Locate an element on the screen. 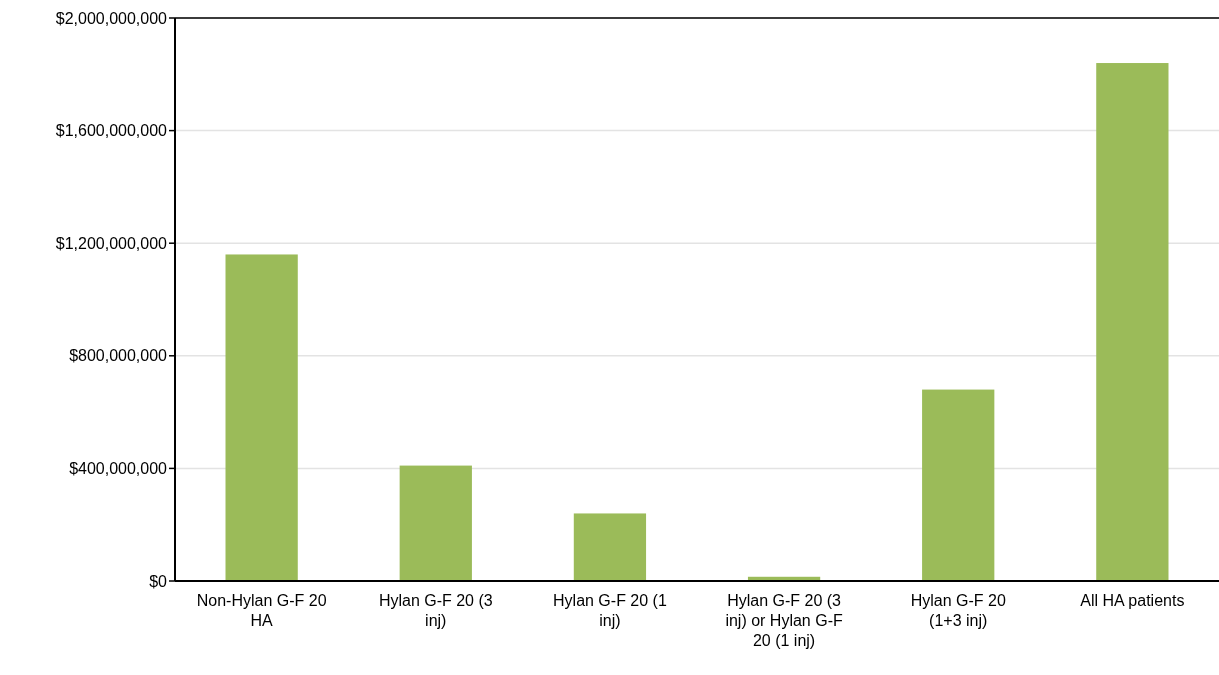  y-tick-label: $0 is located at coordinates (158, 581).